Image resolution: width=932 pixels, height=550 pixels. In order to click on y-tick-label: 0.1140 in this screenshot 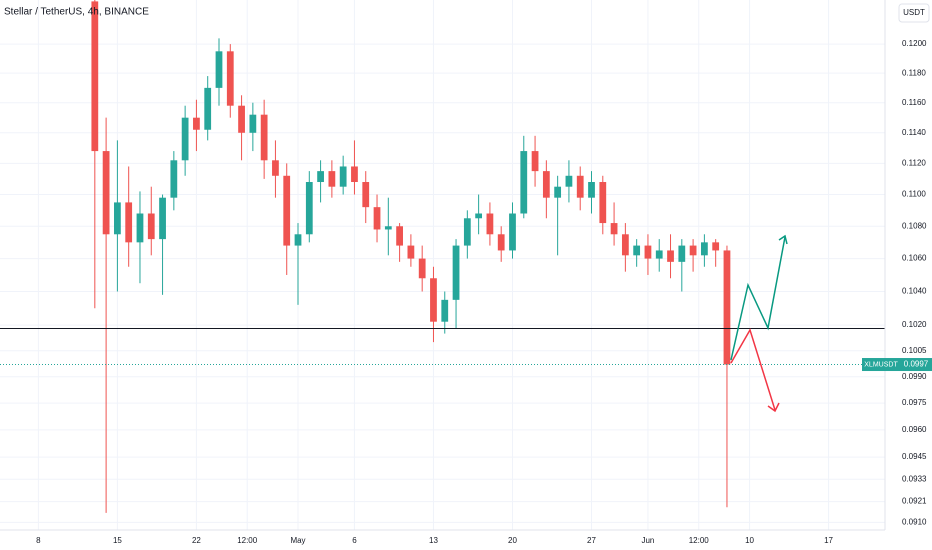, I will do `click(914, 132)`.